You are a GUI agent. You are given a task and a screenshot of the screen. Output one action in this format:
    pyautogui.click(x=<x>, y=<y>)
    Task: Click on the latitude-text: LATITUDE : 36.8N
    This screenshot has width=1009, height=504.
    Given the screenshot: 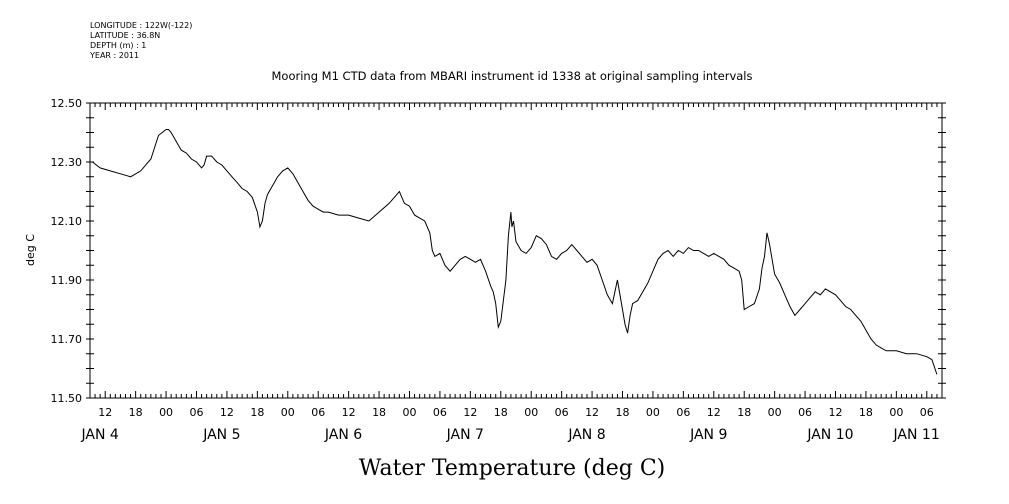 What is the action you would take?
    pyautogui.click(x=125, y=35)
    